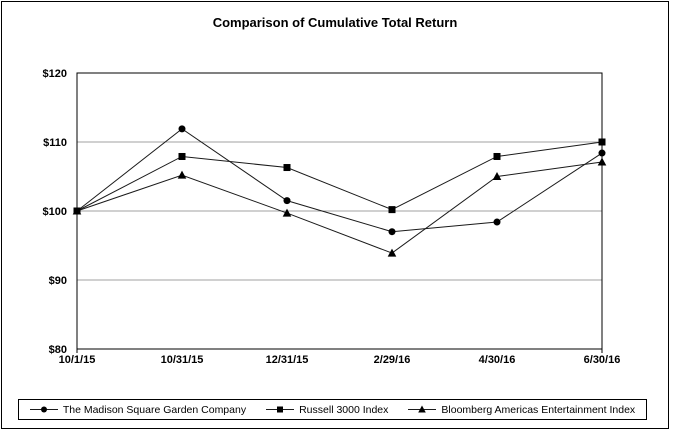 Image resolution: width=678 pixels, height=440 pixels. I want to click on y-axis-tick-label: $120, so click(55, 74).